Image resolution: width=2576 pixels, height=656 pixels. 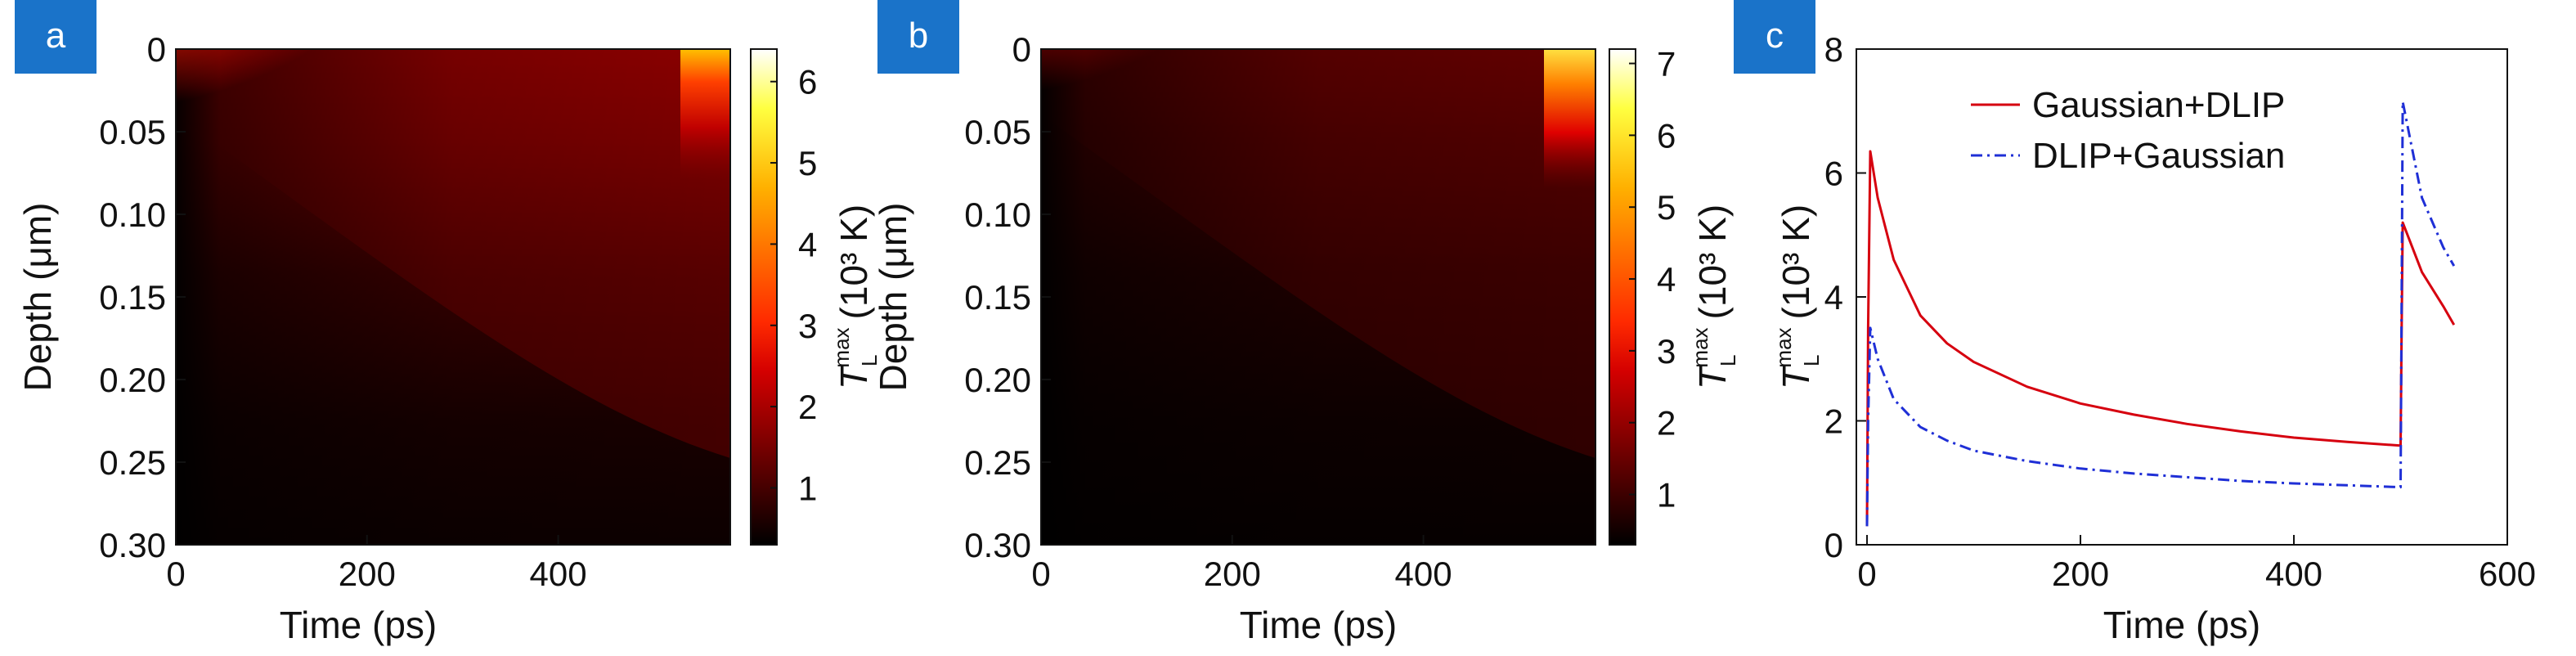 What do you see at coordinates (1833, 50) in the screenshot?
I see `y-tick-label: 8` at bounding box center [1833, 50].